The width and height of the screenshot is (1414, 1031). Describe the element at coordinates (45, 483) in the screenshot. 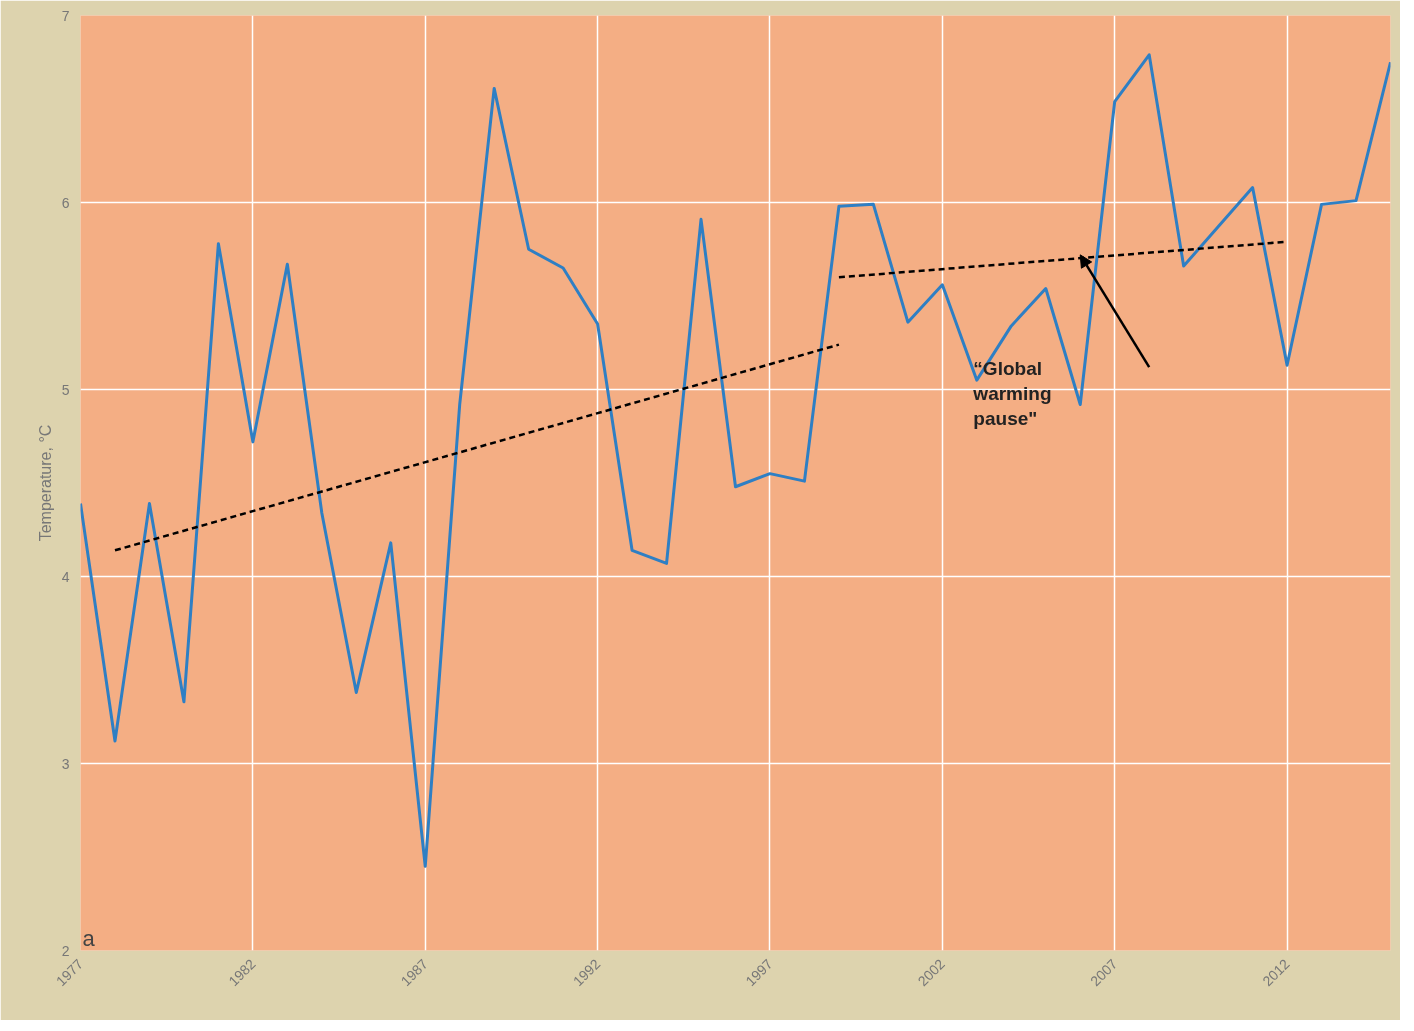

I see `y-axis-title: Temperature, °C` at that location.